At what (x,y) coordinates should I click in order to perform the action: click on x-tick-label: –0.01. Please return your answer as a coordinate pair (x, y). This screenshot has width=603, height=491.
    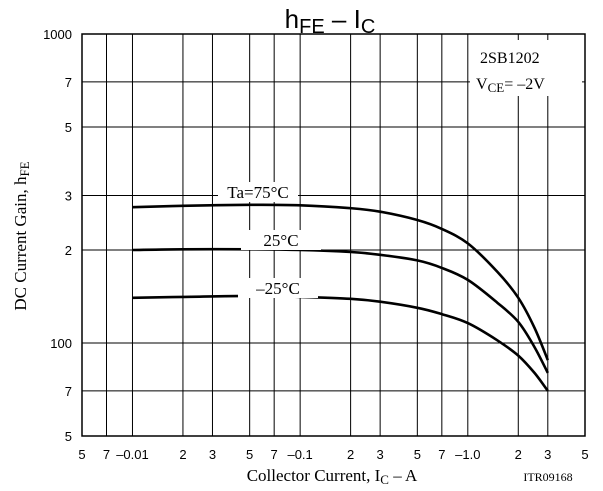
    Looking at the image, I should click on (132, 454).